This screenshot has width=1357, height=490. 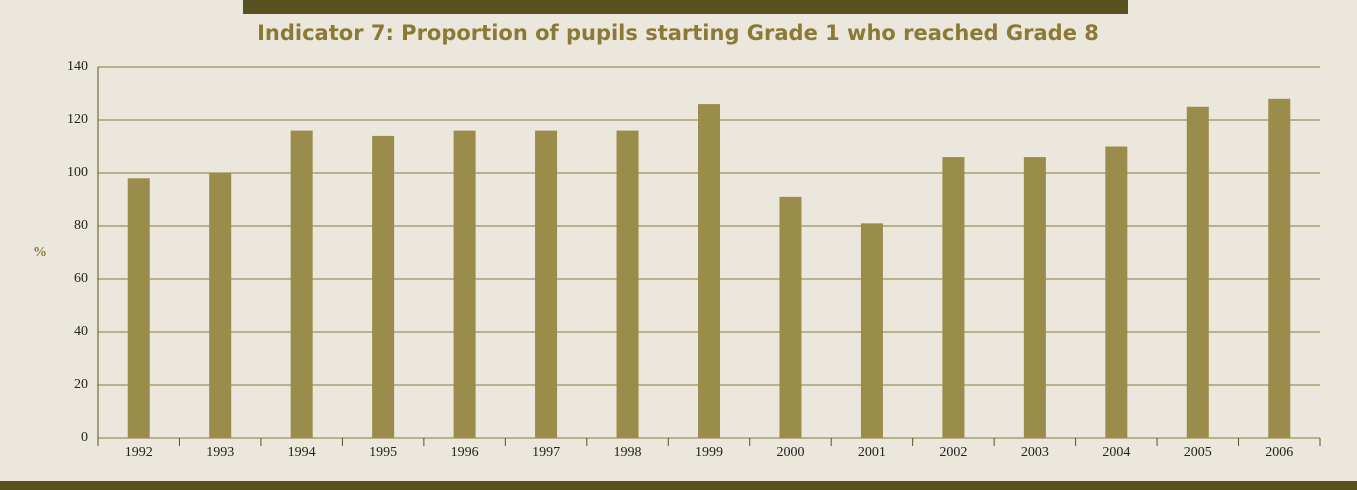 I want to click on x-tick-label: 1997, so click(x=546, y=452).